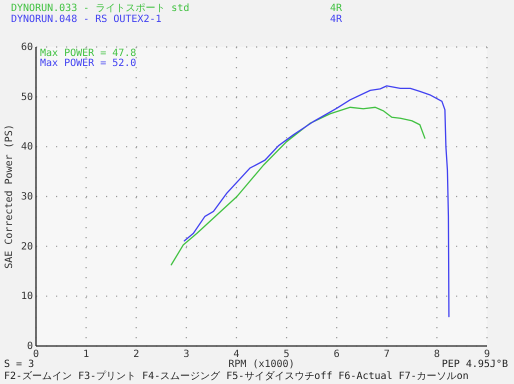  What do you see at coordinates (387, 354) in the screenshot?
I see `x-tick-label: 7` at bounding box center [387, 354].